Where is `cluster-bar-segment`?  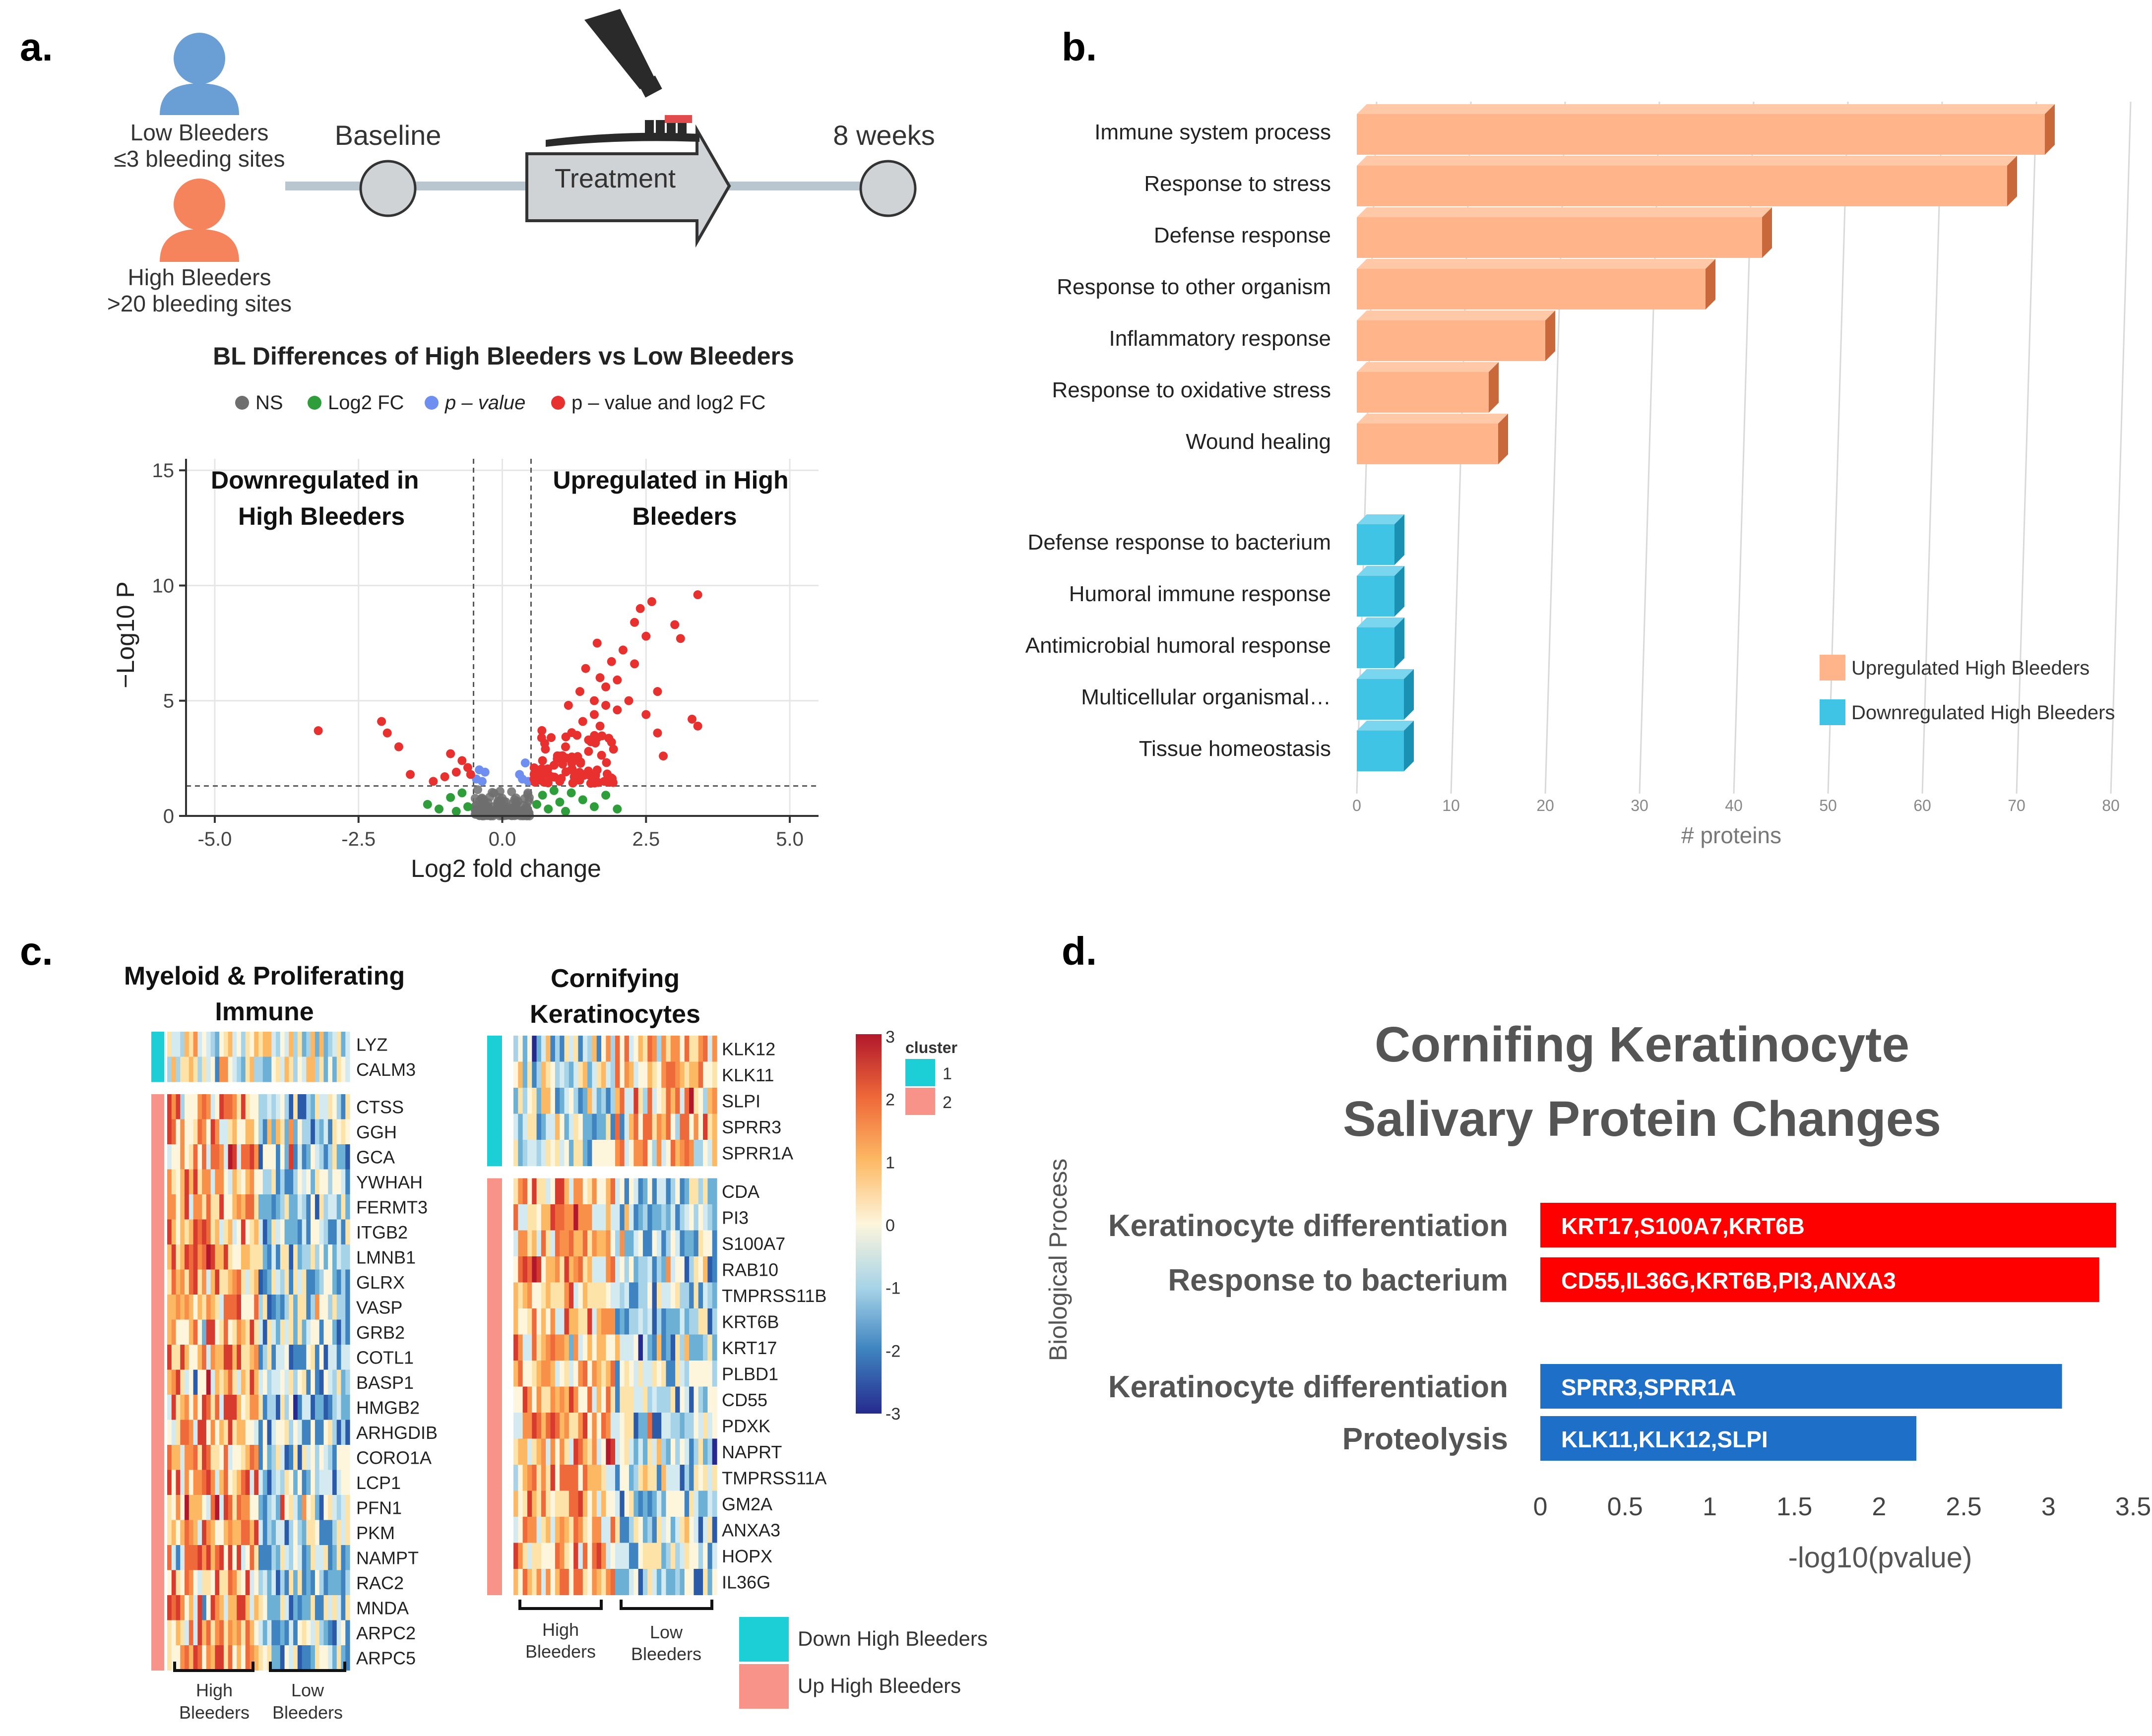
cluster-bar-segment is located at coordinates (494, 1478).